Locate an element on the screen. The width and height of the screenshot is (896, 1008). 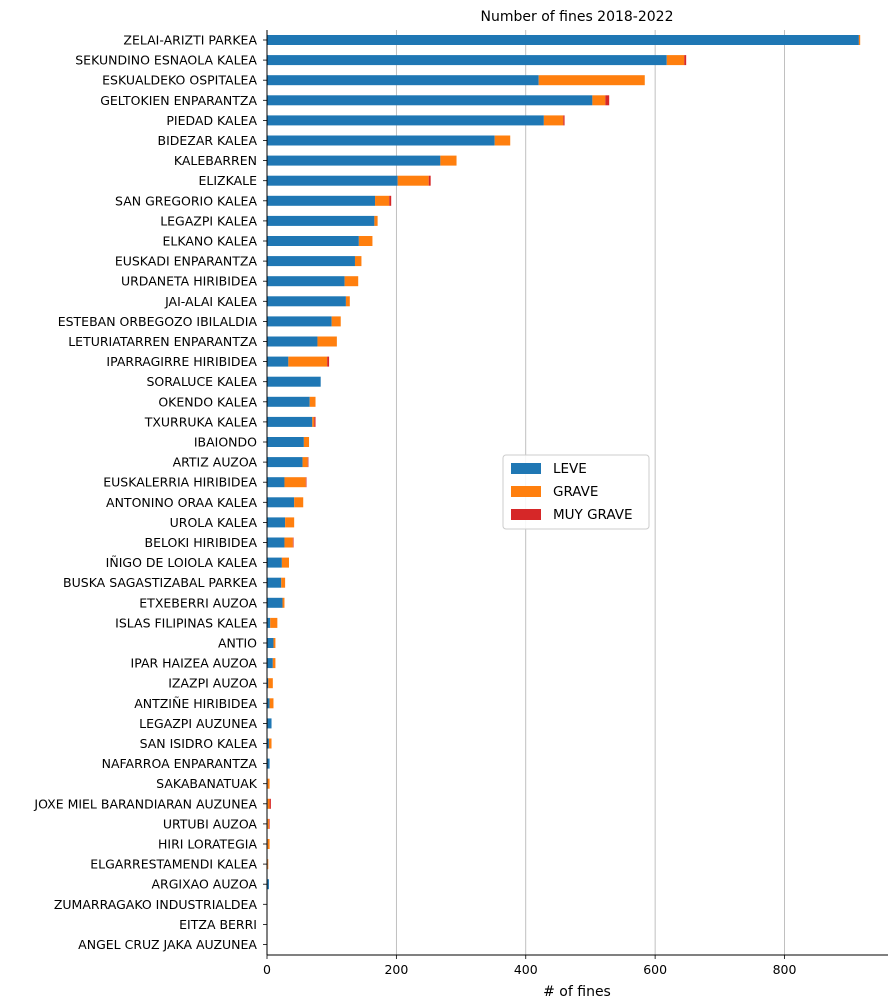
x-tick-labels: 0 200 400 600 800 is located at coordinates (529, 966).